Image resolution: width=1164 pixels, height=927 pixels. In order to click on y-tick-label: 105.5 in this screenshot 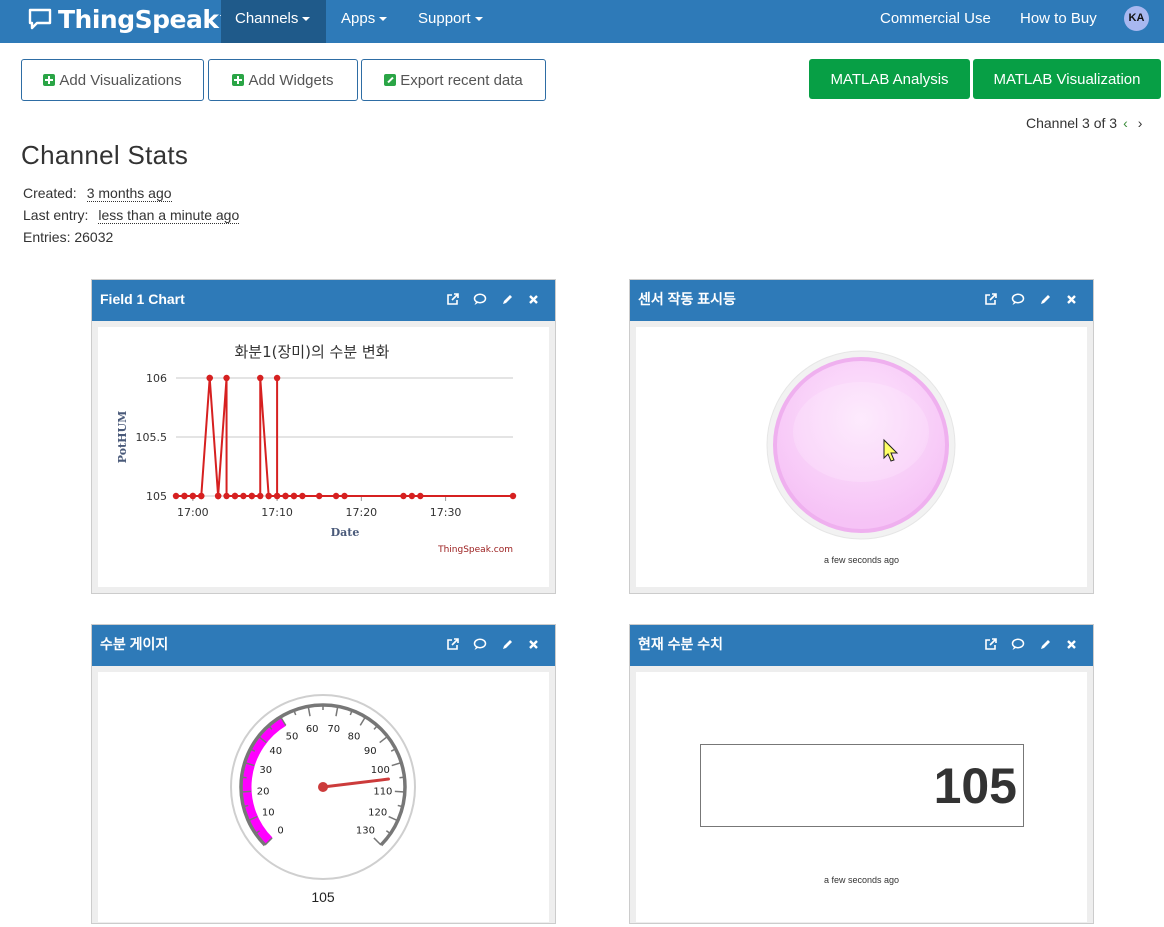, I will do `click(152, 437)`.